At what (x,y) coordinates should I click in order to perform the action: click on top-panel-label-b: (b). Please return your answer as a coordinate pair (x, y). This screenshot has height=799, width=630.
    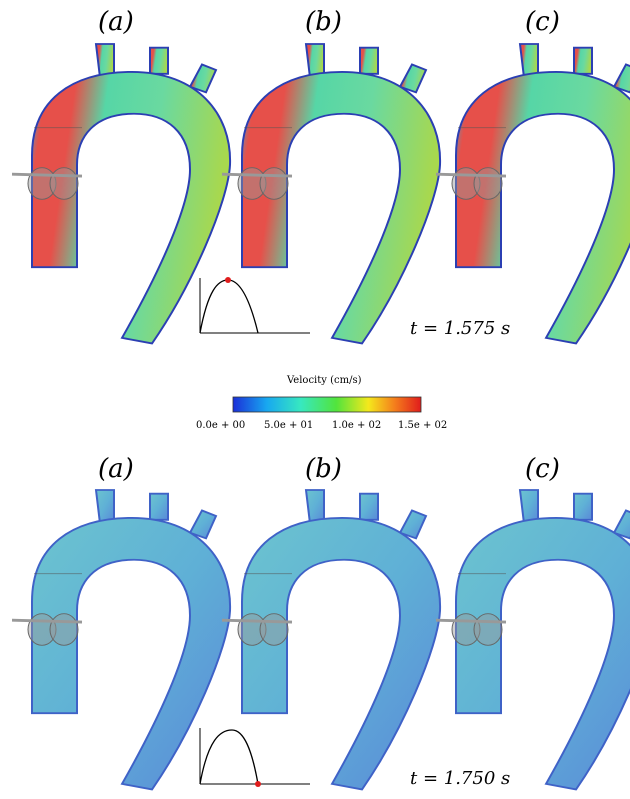
    Looking at the image, I should click on (323, 22).